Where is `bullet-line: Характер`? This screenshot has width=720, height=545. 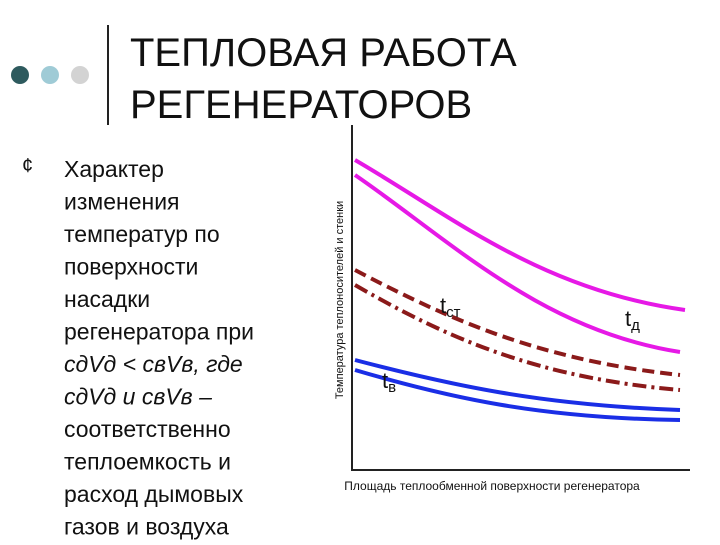
bullet-line: Характер is located at coordinates (114, 169).